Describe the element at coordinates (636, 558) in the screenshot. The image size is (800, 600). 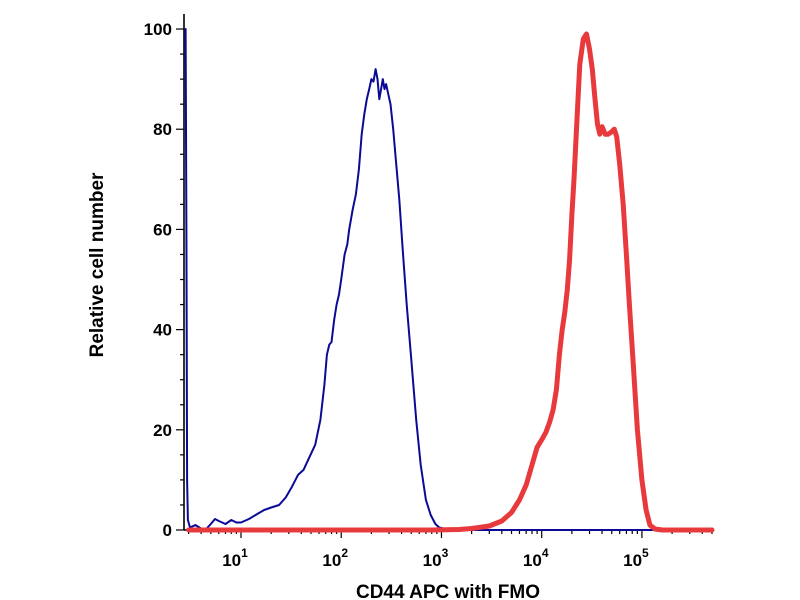
I see `x-tick-label: 10⁵` at that location.